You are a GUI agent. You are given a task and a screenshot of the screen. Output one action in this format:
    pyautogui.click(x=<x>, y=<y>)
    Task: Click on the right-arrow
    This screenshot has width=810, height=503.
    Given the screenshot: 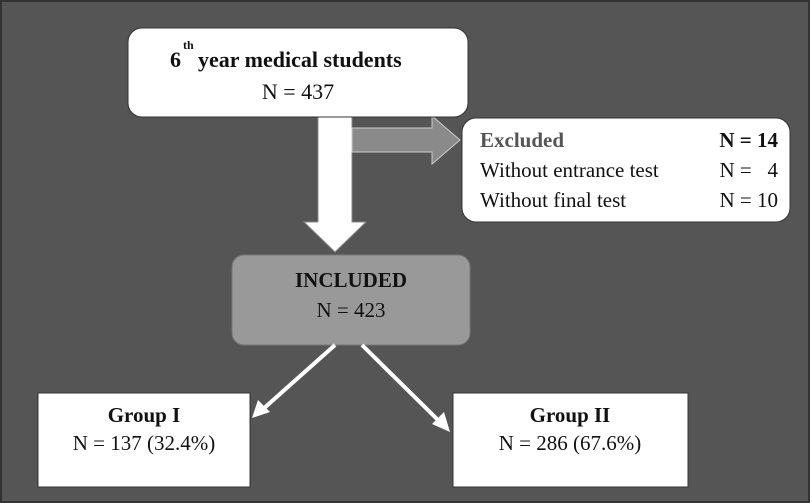 What is the action you would take?
    pyautogui.click(x=406, y=140)
    